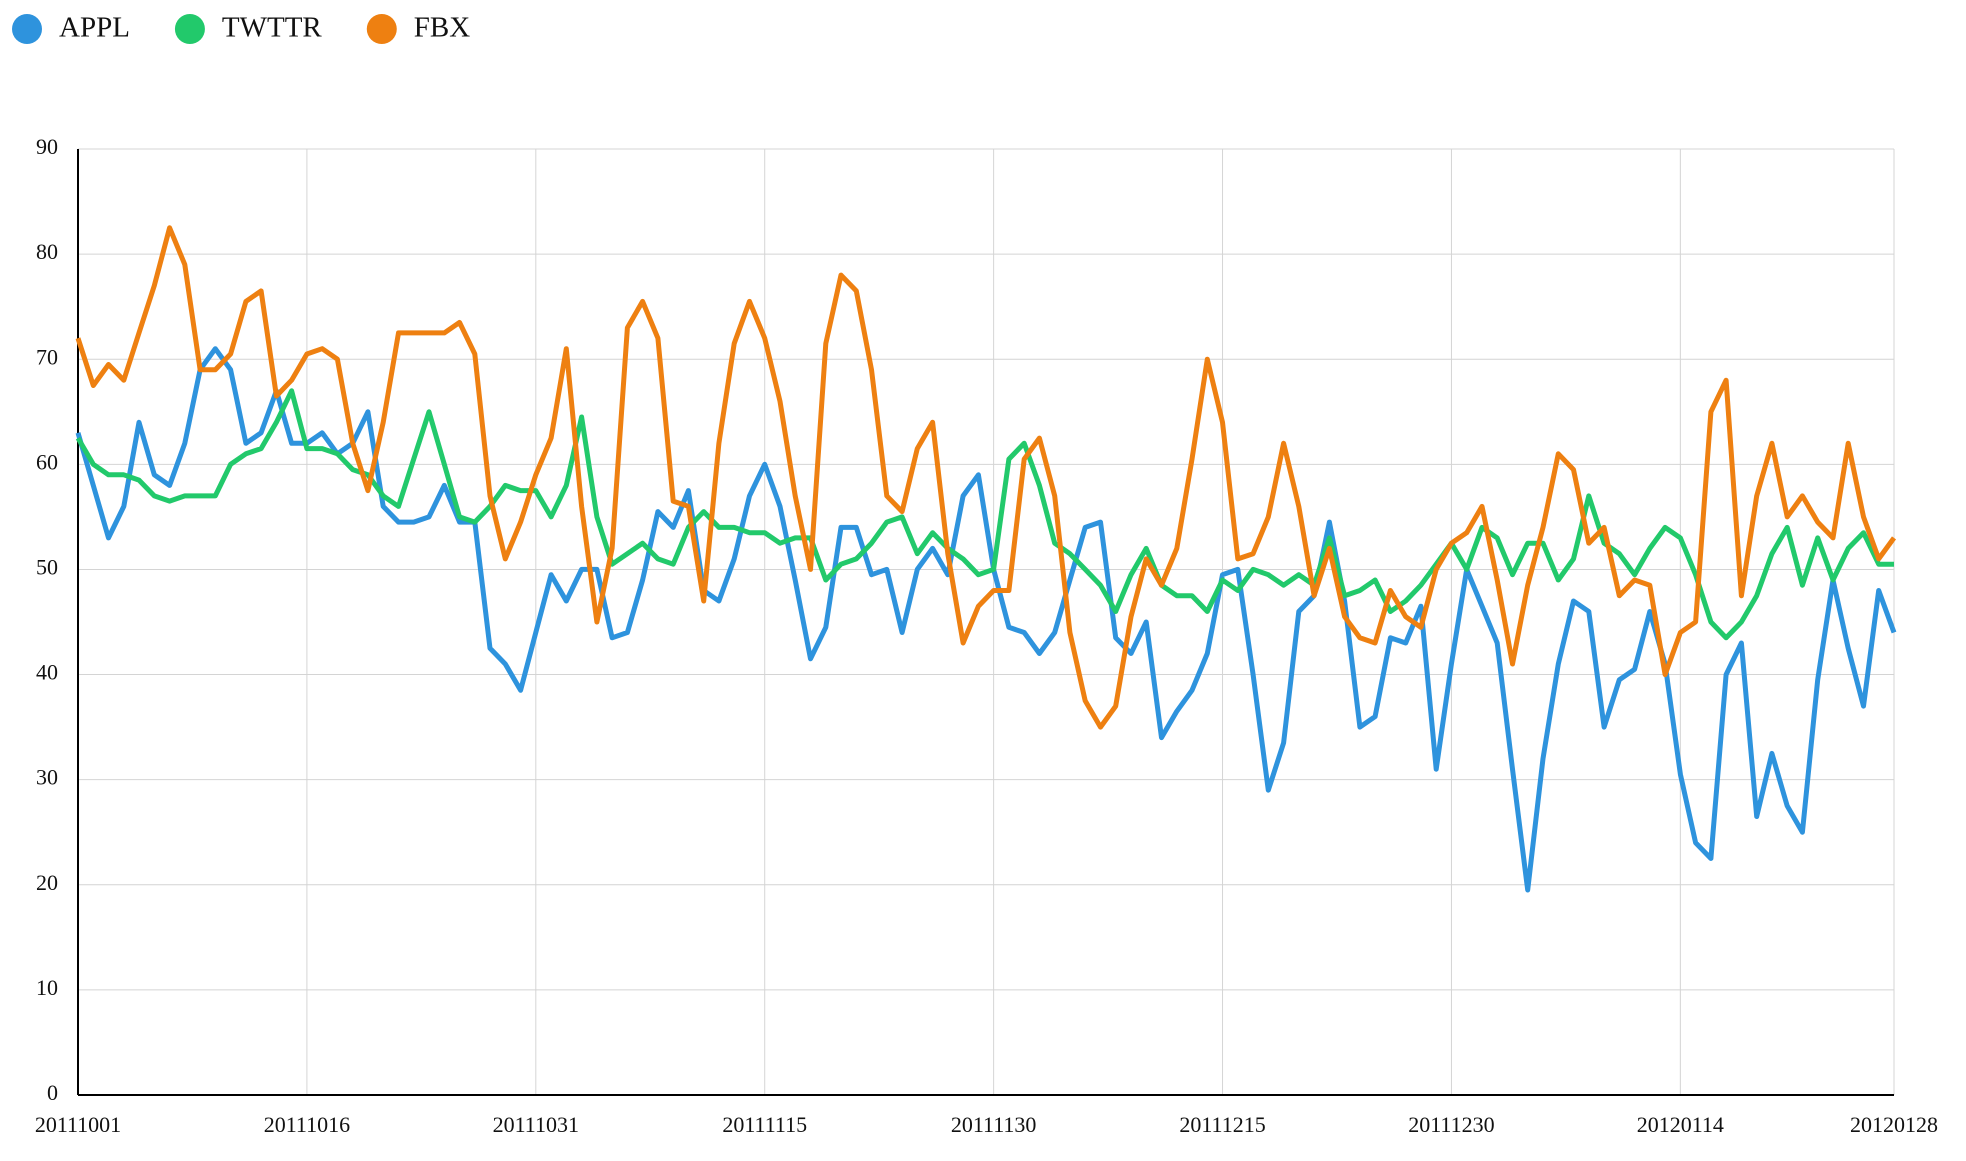 The height and width of the screenshot is (1161, 1966). I want to click on y-tick-label: 70, so click(47, 356).